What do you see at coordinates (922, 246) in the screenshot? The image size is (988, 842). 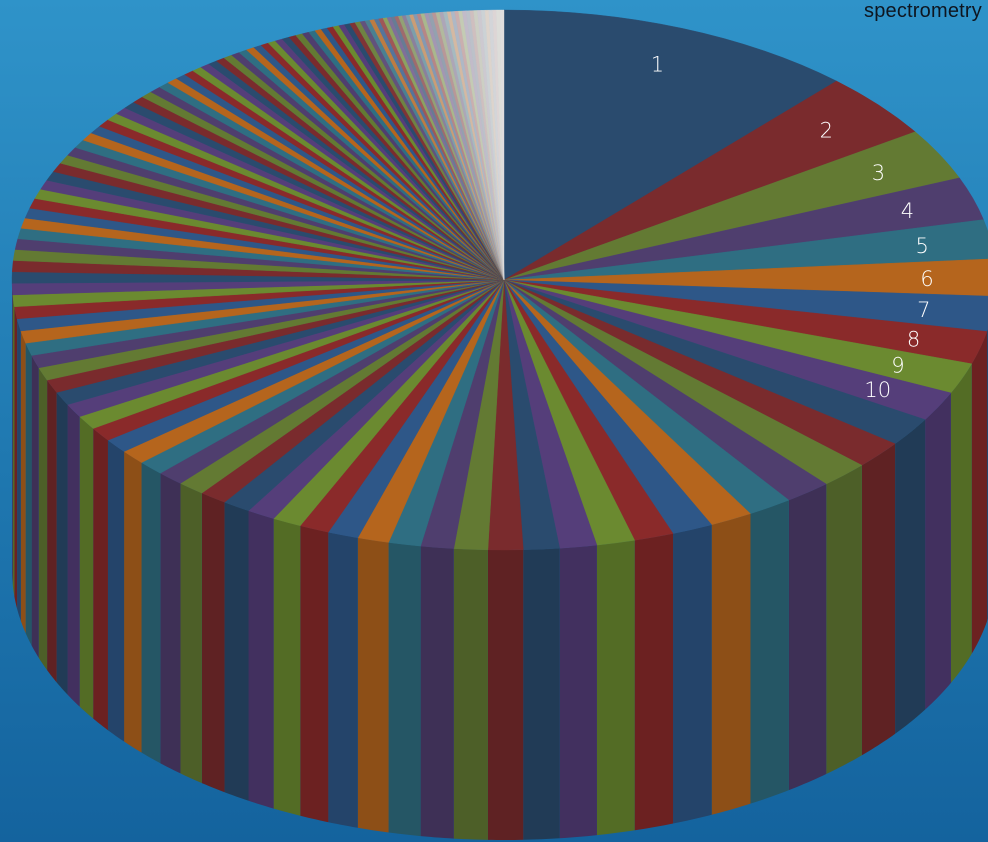 I see `slice-label-5: 5` at bounding box center [922, 246].